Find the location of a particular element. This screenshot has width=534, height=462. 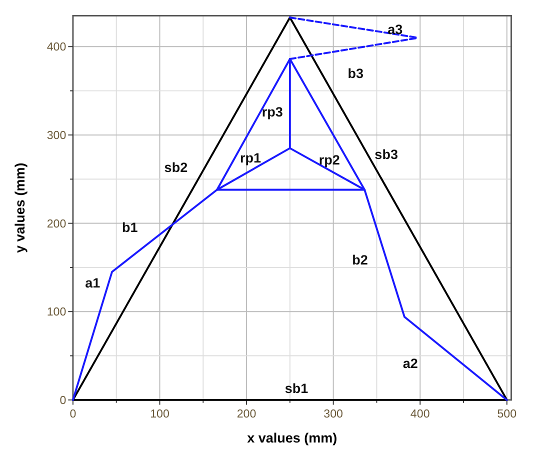

annotation: b1 is located at coordinates (130, 227).